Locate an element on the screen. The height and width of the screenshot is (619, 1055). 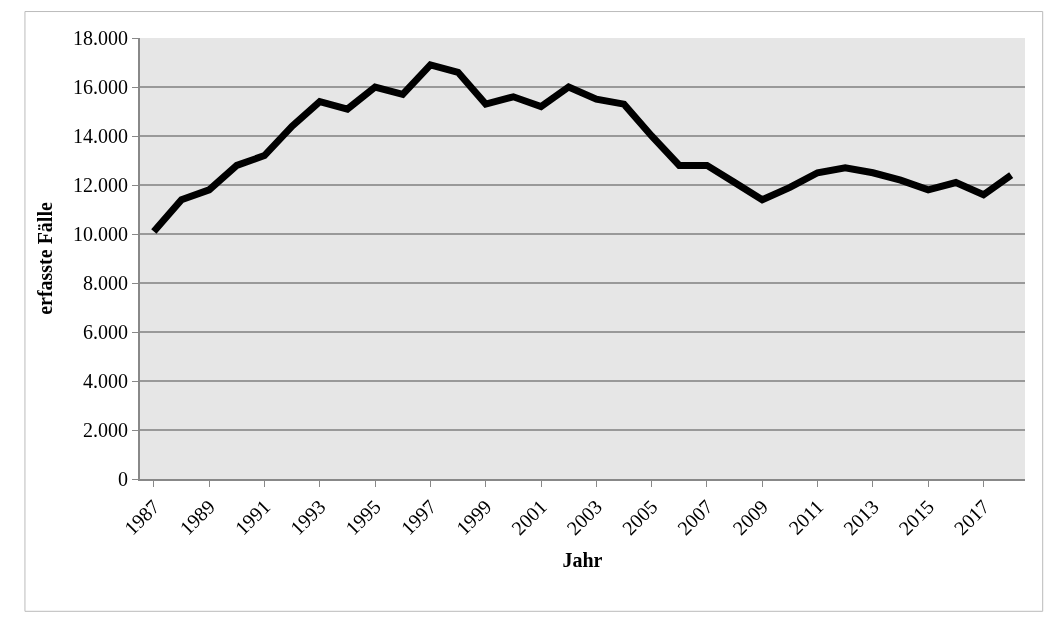
x-tick-label: 1991 is located at coordinates (252, 517).